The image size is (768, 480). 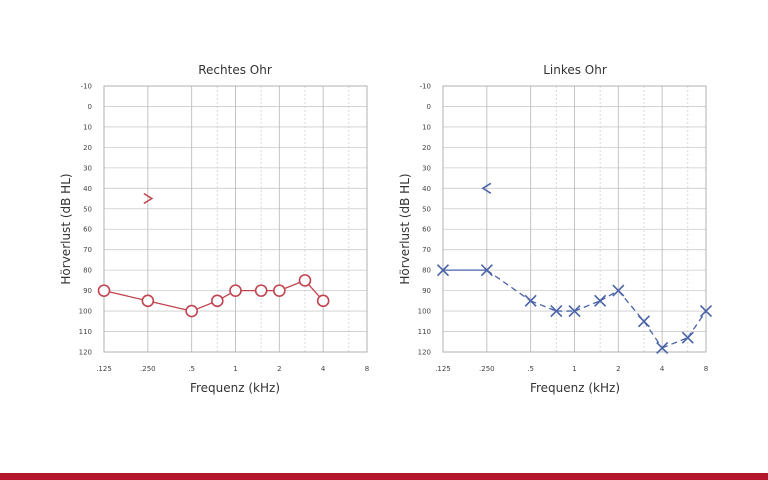 I want to click on footer-accent-bar, so click(x=384, y=476).